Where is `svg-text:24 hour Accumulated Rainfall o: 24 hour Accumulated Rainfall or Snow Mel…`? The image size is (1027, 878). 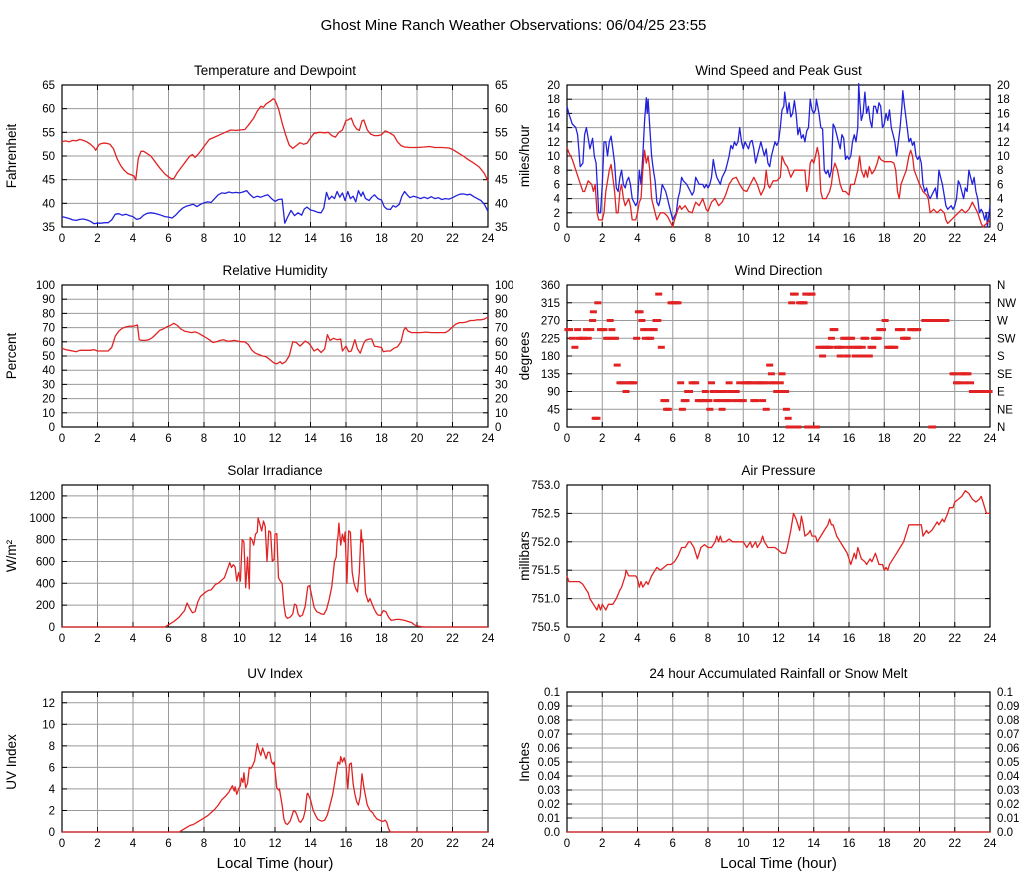
svg-text:24 hour Accumulated Rainfall o: 24 hour Accumulated Rainfall or Snow Mel… is located at coordinates (778, 673).